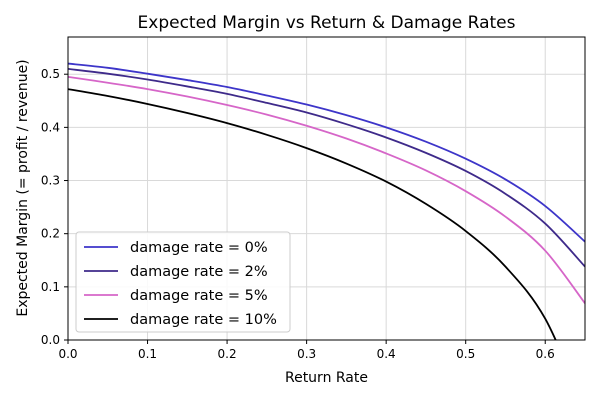  I want to click on legend-label: damage rate = 0%, so click(199, 248).